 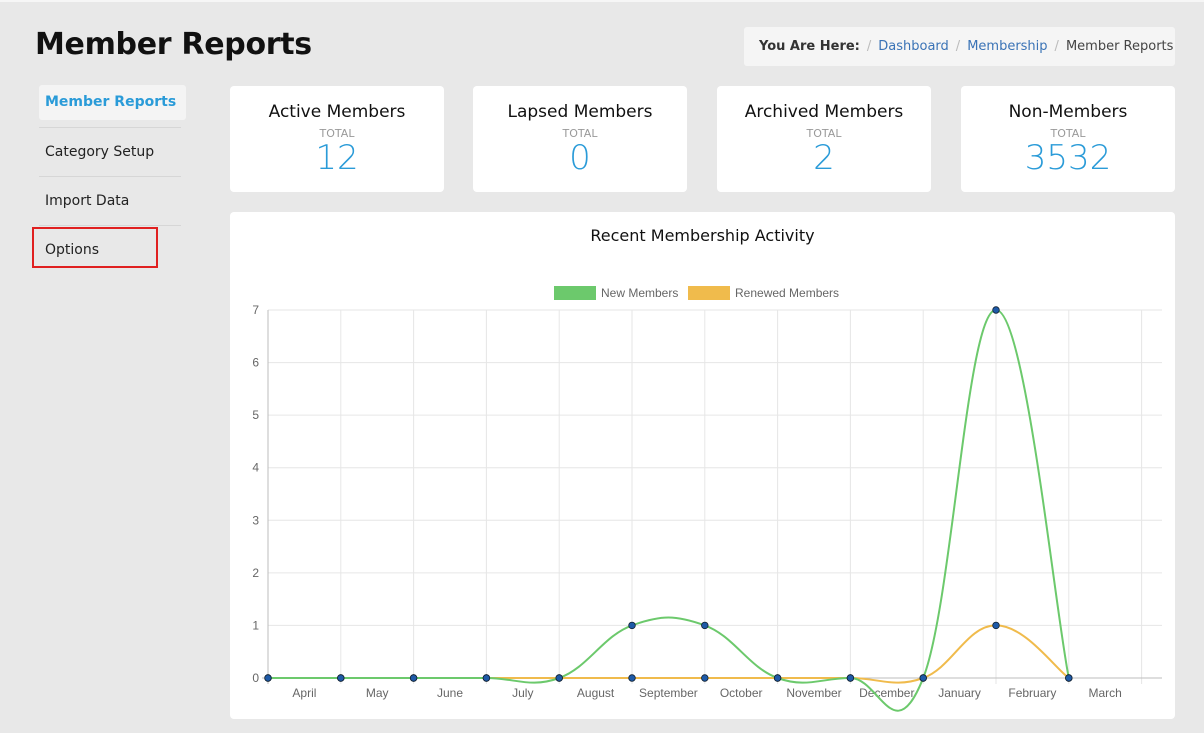 I want to click on stat-card-title: Archived Members, so click(x=824, y=112).